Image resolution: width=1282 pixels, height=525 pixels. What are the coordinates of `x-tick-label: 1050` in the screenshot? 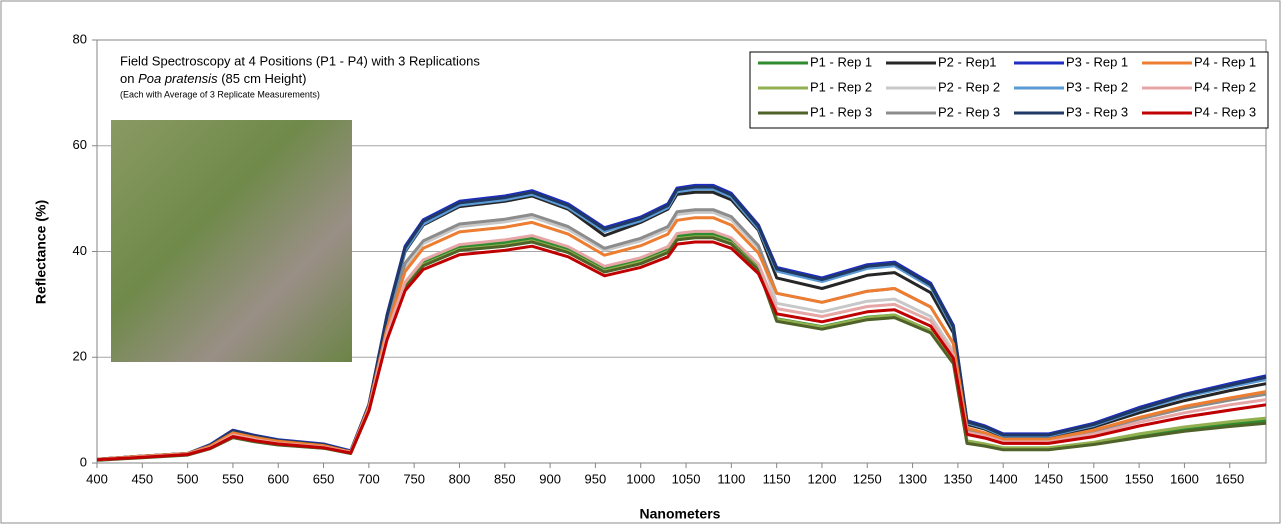 It's located at (686, 478).